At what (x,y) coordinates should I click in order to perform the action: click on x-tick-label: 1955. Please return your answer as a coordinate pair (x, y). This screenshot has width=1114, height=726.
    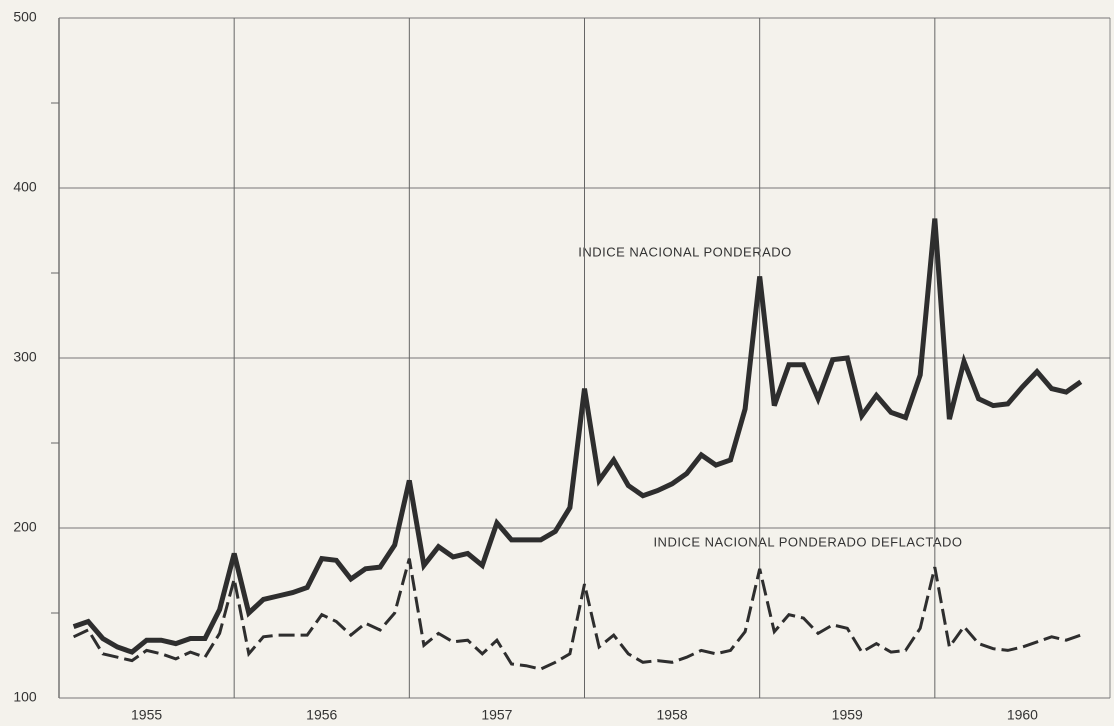
    Looking at the image, I should click on (146, 715).